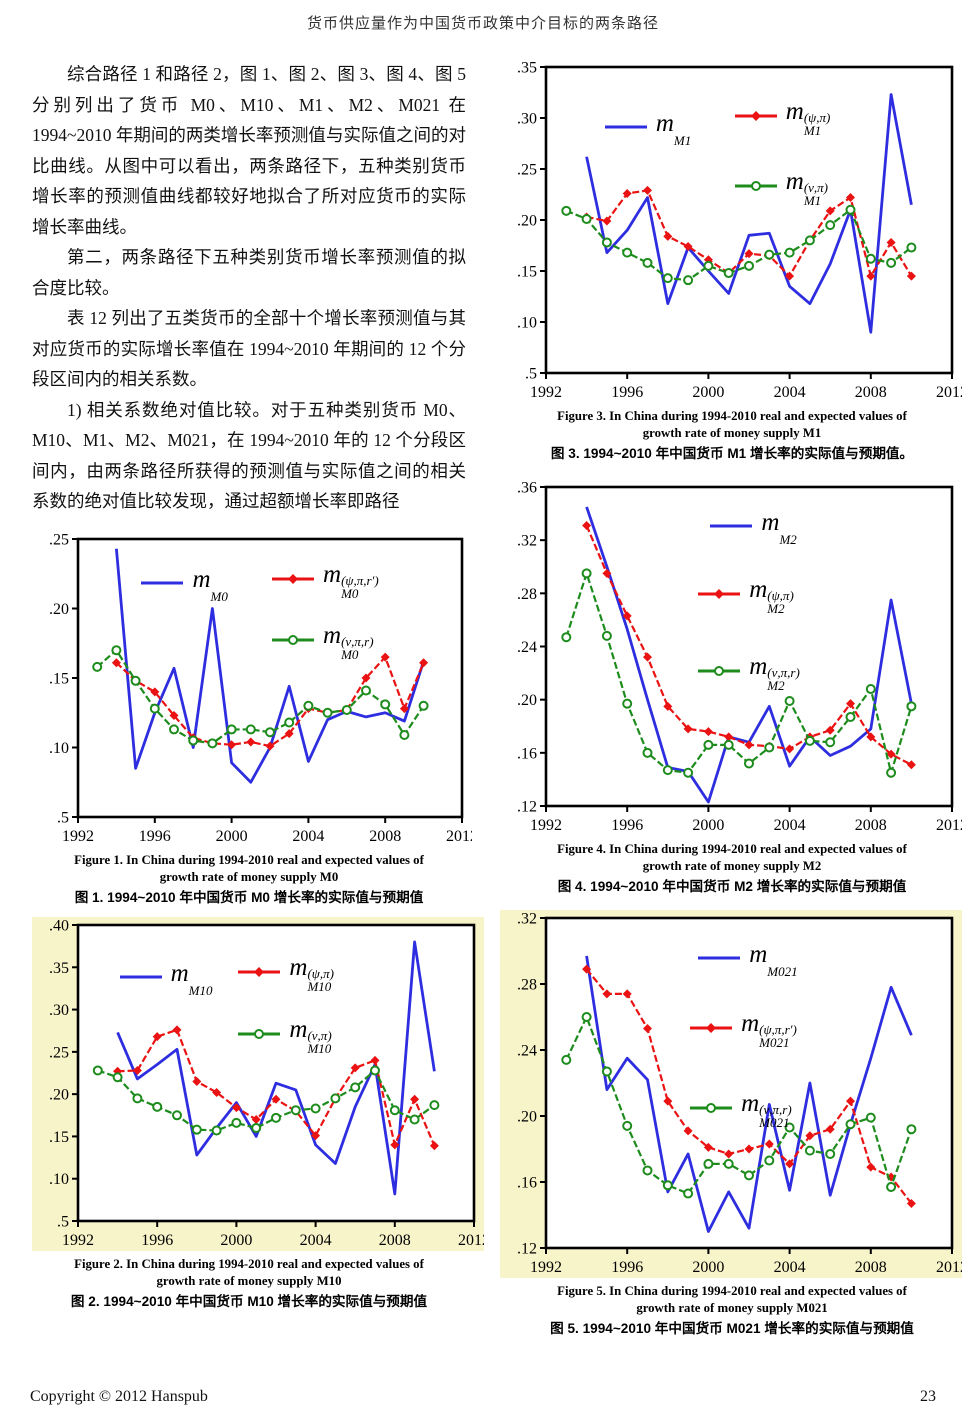  What do you see at coordinates (249, 1280) in the screenshot?
I see `figure-2-caption-en-line2: growth rate of money supply M10` at bounding box center [249, 1280].